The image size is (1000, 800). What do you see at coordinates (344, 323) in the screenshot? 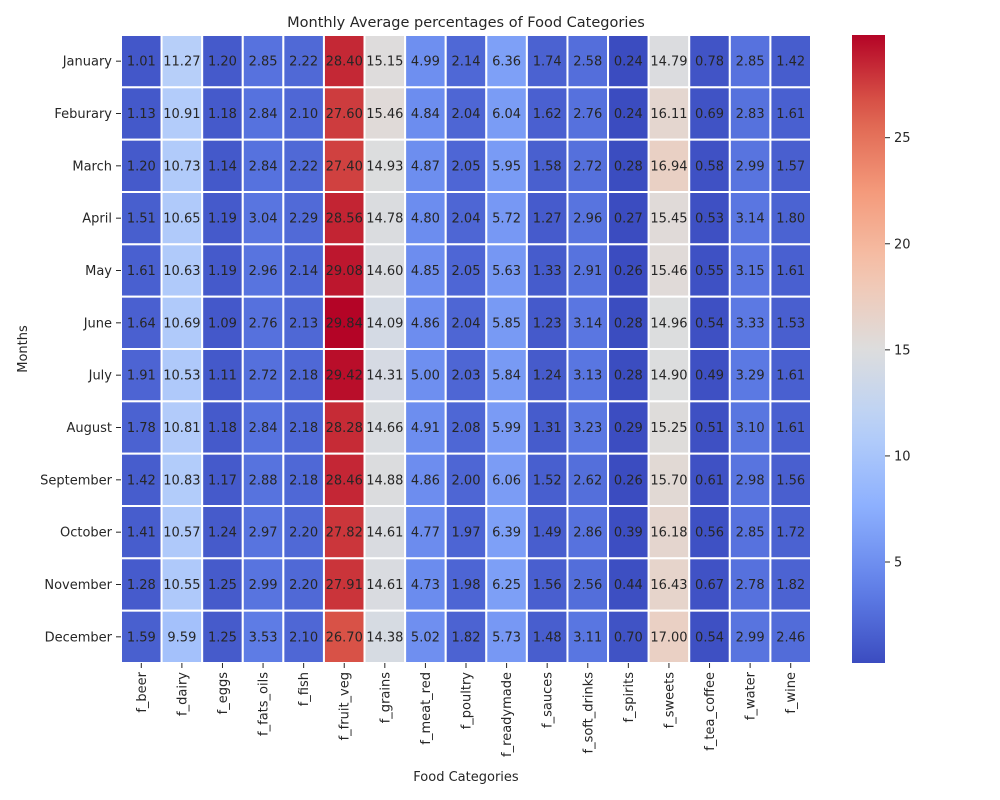
I see `cell-value-label: 29.84` at bounding box center [344, 323].